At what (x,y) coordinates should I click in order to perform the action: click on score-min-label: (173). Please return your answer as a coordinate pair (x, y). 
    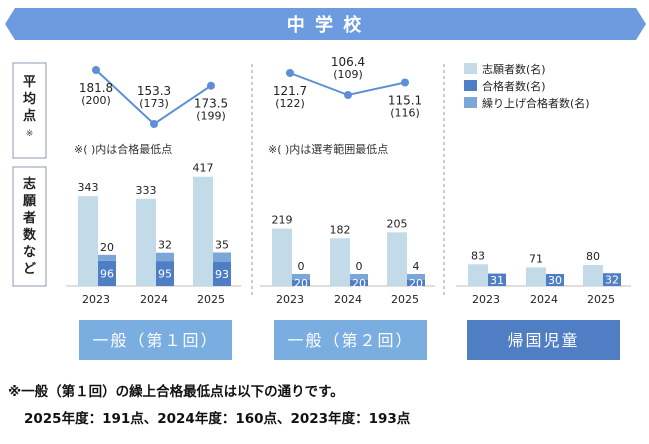
    Looking at the image, I should click on (154, 103).